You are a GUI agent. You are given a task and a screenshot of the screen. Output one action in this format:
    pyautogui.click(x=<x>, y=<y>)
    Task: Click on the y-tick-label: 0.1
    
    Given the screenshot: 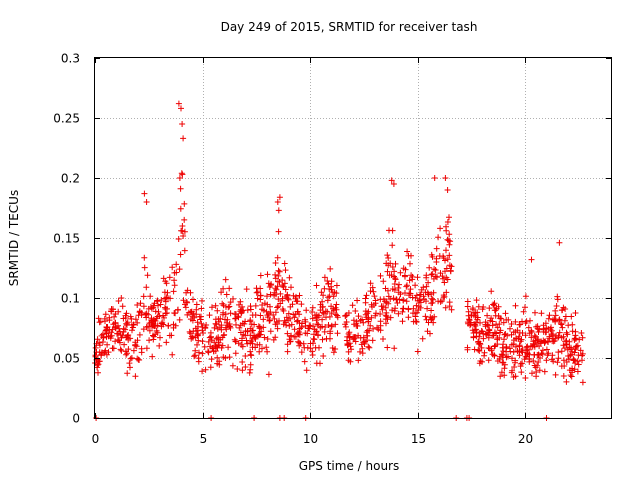 What is the action you would take?
    pyautogui.click(x=70, y=299)
    